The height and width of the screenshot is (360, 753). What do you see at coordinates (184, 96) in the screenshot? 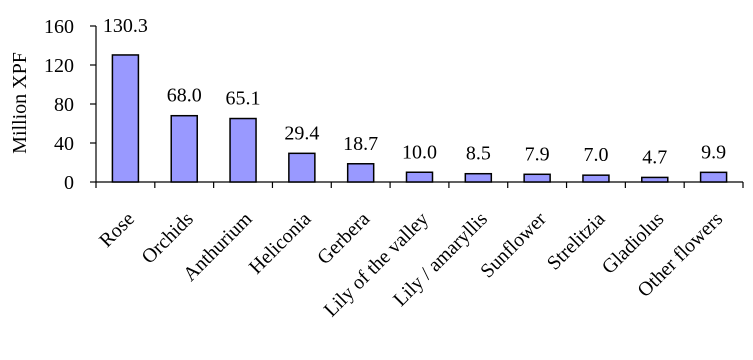
I see `data-label: 68.0` at bounding box center [184, 96].